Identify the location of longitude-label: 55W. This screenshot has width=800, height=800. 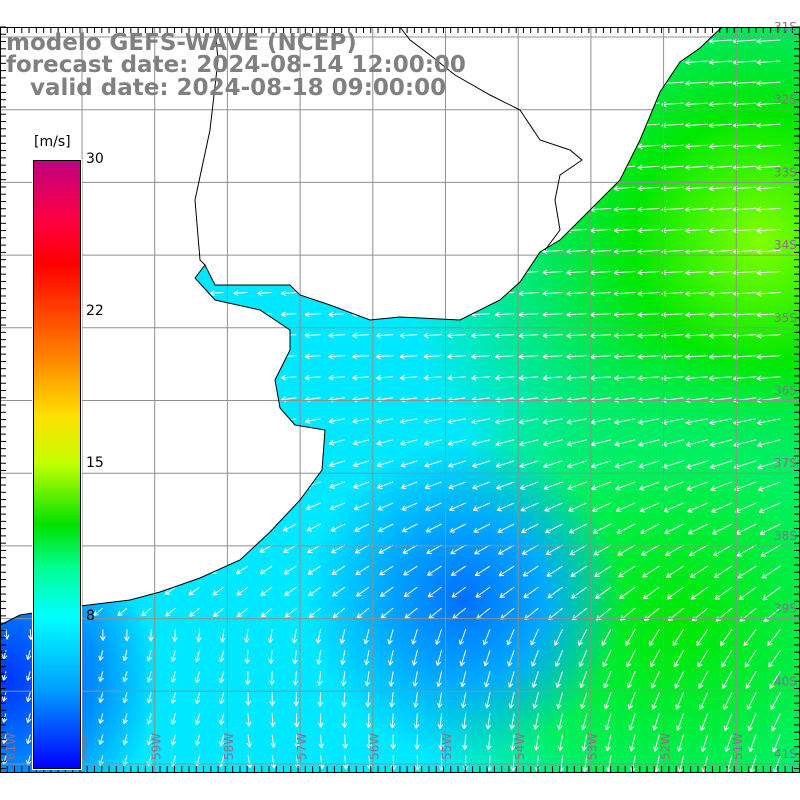
(447, 746).